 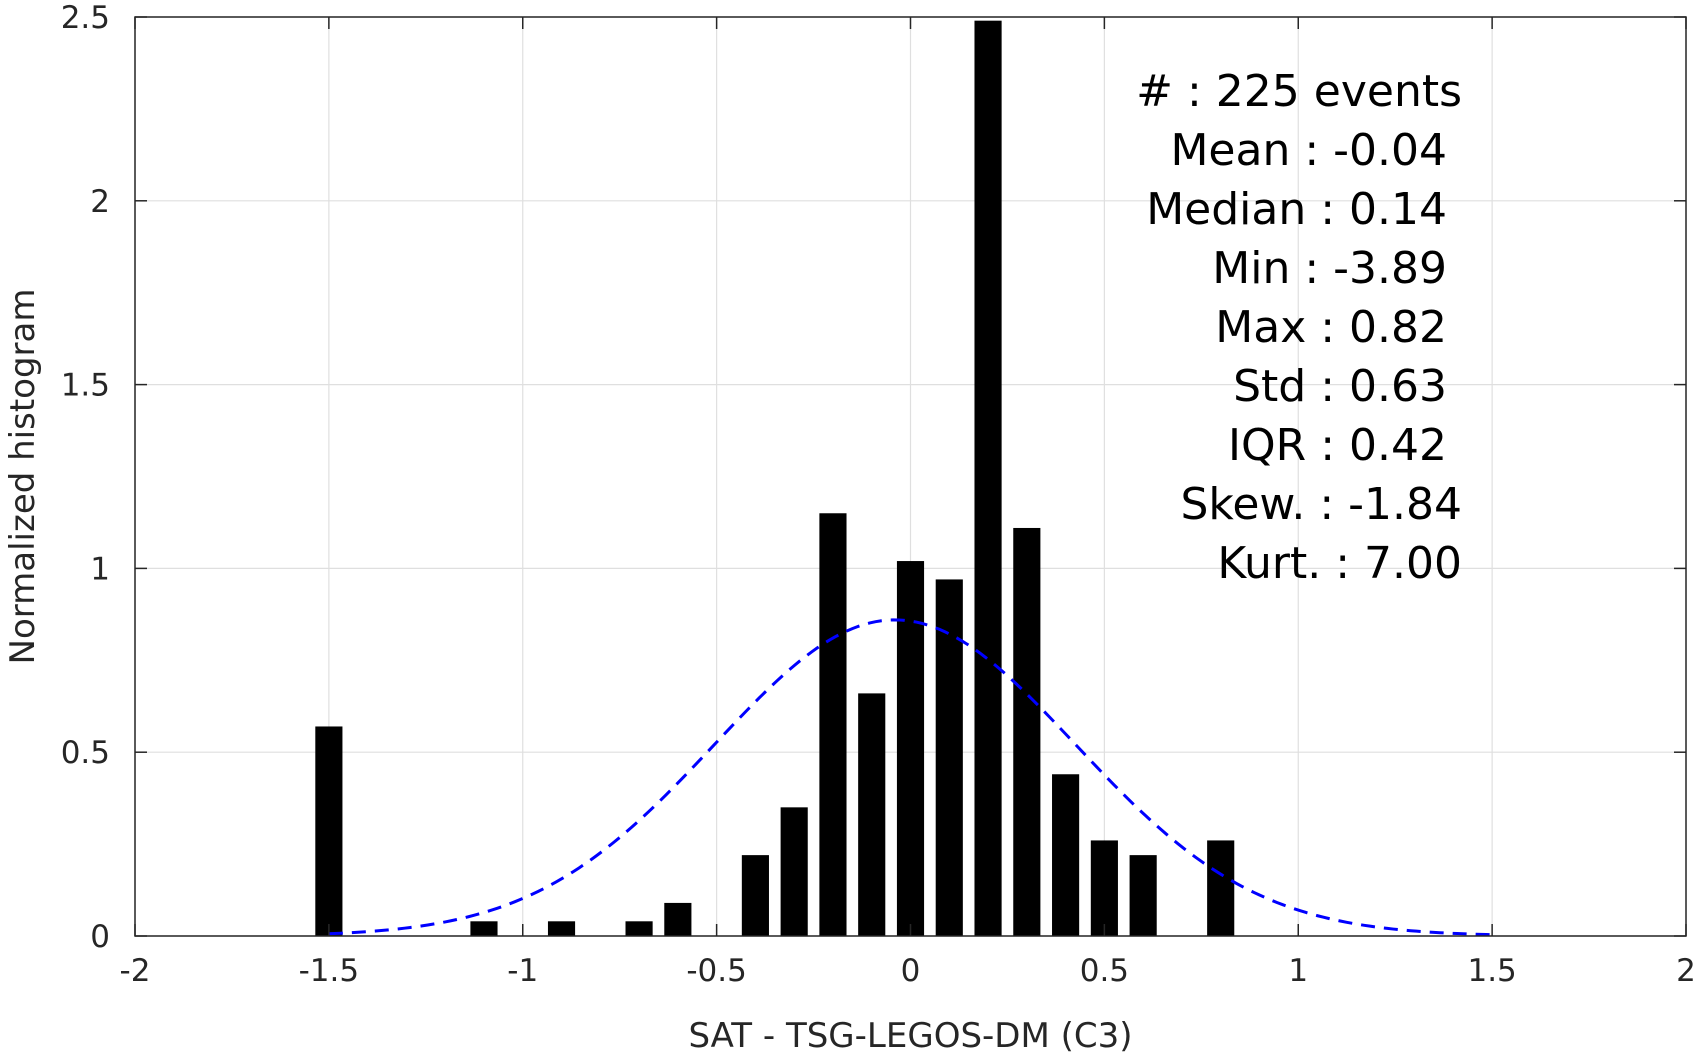 What do you see at coordinates (1340, 386) in the screenshot?
I see `stat-line: Std : 0.63` at bounding box center [1340, 386].